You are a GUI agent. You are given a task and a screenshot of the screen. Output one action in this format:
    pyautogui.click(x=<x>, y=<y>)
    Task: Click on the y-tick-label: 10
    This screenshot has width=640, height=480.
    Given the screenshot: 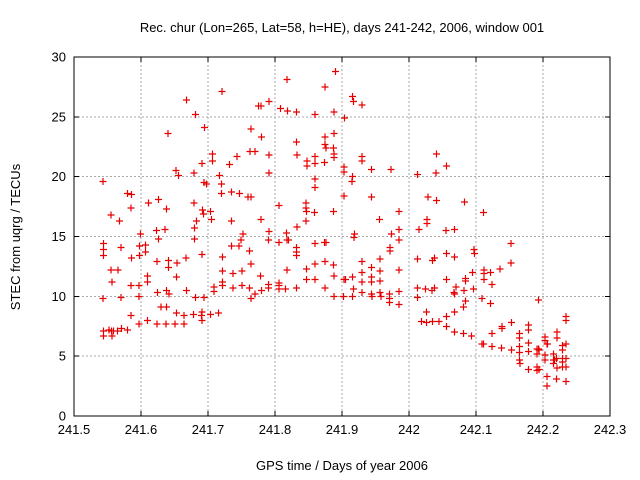 What is the action you would take?
    pyautogui.click(x=59, y=296)
    